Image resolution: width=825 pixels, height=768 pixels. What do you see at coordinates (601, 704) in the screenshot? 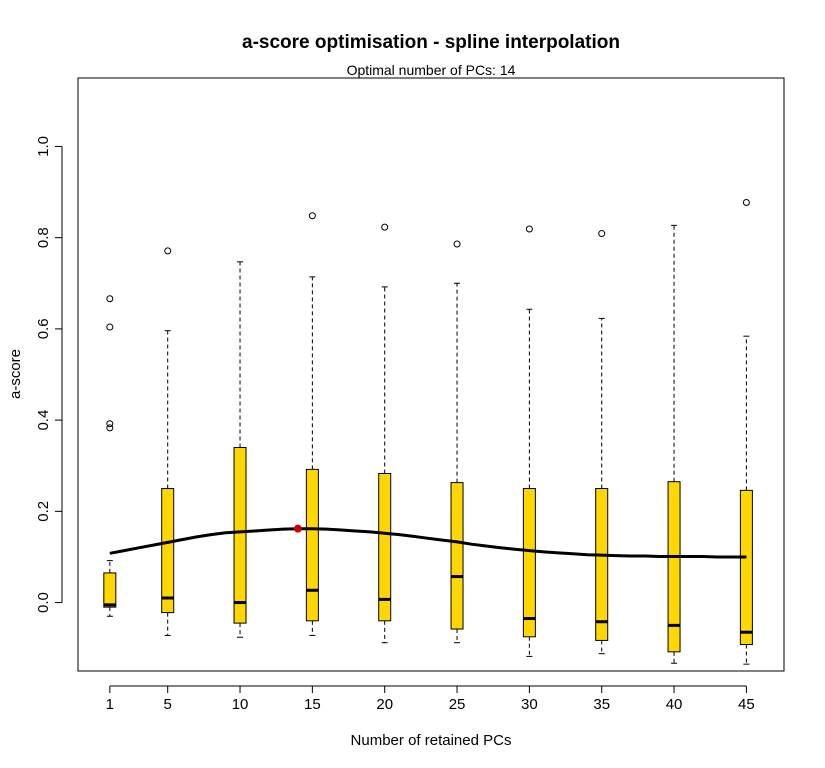
I see `x-tick-label: 35` at bounding box center [601, 704].